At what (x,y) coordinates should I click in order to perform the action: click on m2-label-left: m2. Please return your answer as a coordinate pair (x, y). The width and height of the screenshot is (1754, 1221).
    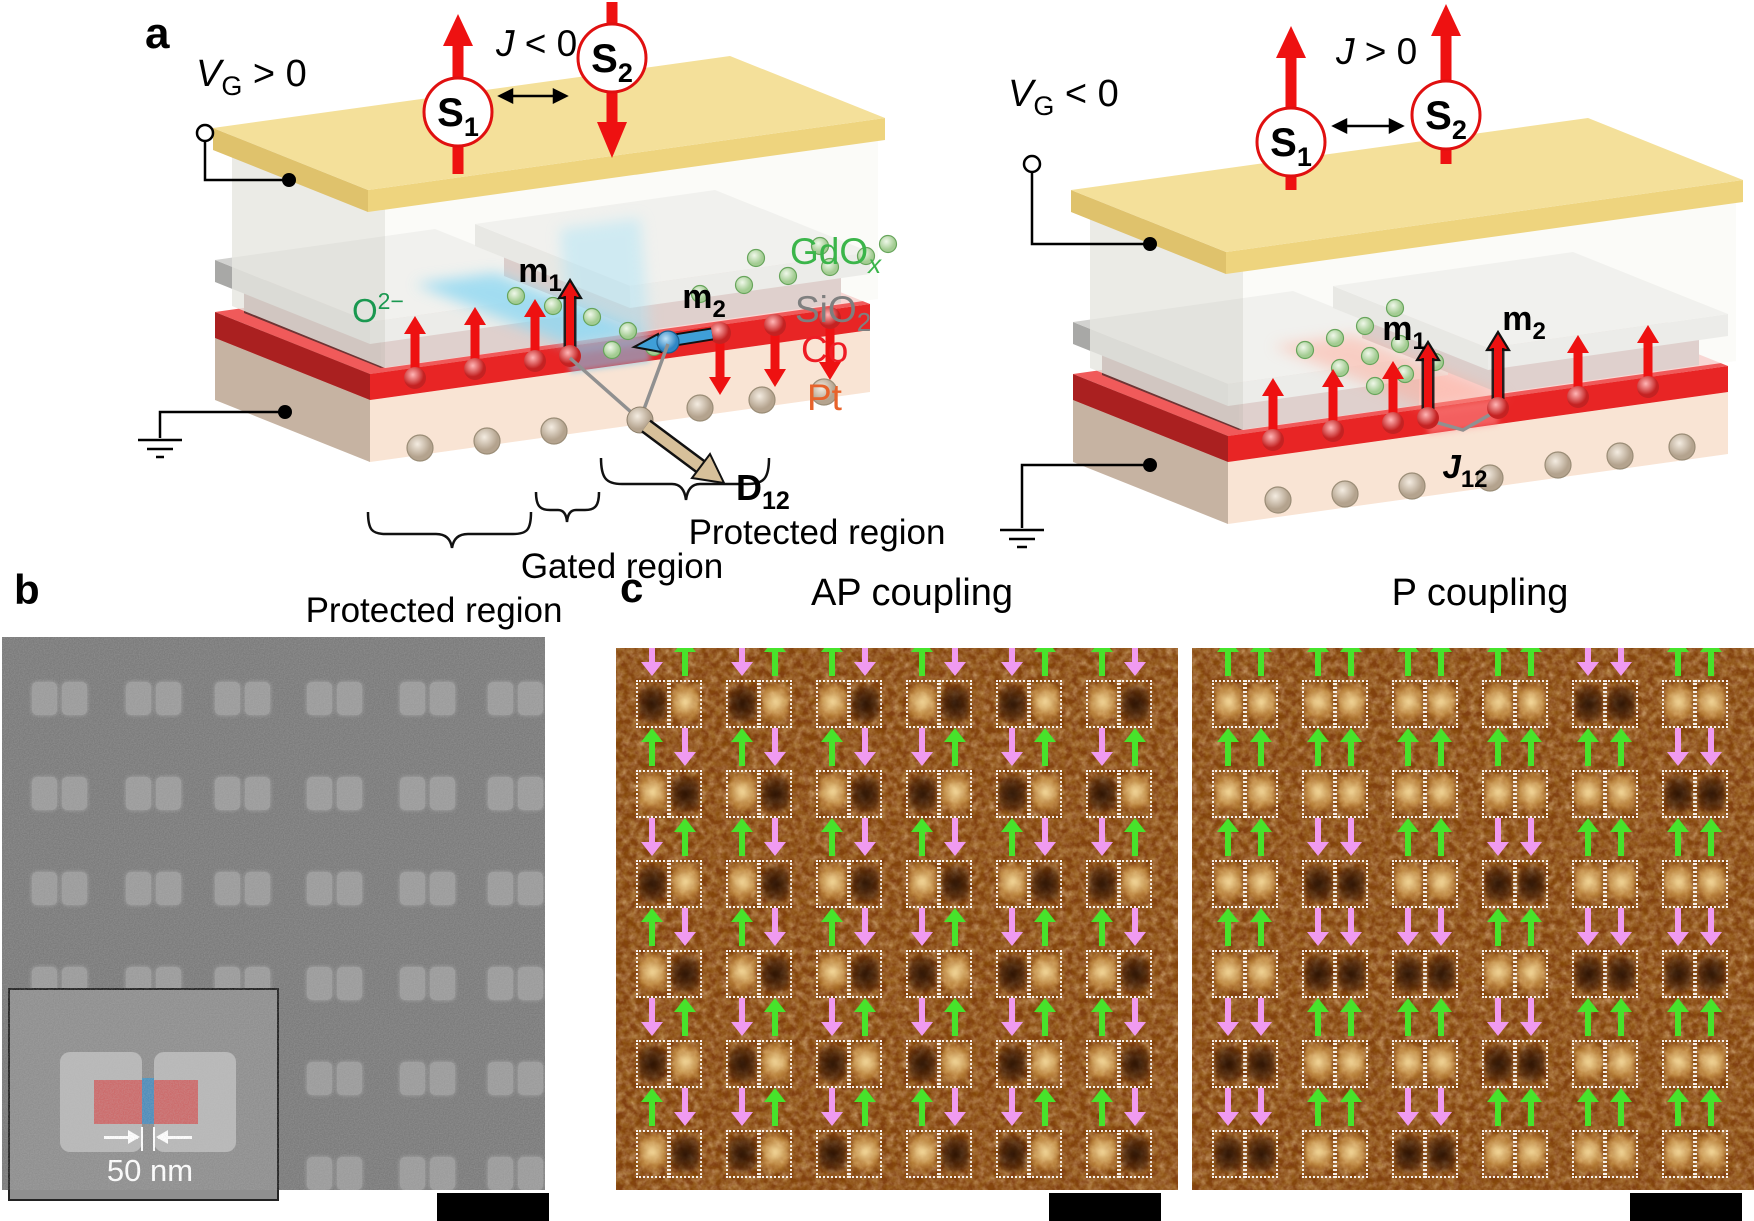
    Looking at the image, I should click on (704, 300).